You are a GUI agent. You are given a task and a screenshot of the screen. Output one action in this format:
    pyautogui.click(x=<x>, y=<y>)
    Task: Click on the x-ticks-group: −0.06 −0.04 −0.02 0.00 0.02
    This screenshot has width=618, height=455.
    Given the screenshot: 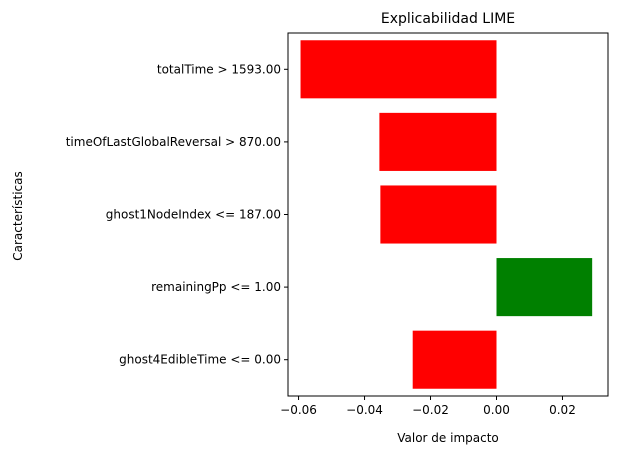 What is the action you would take?
    pyautogui.click(x=428, y=406)
    